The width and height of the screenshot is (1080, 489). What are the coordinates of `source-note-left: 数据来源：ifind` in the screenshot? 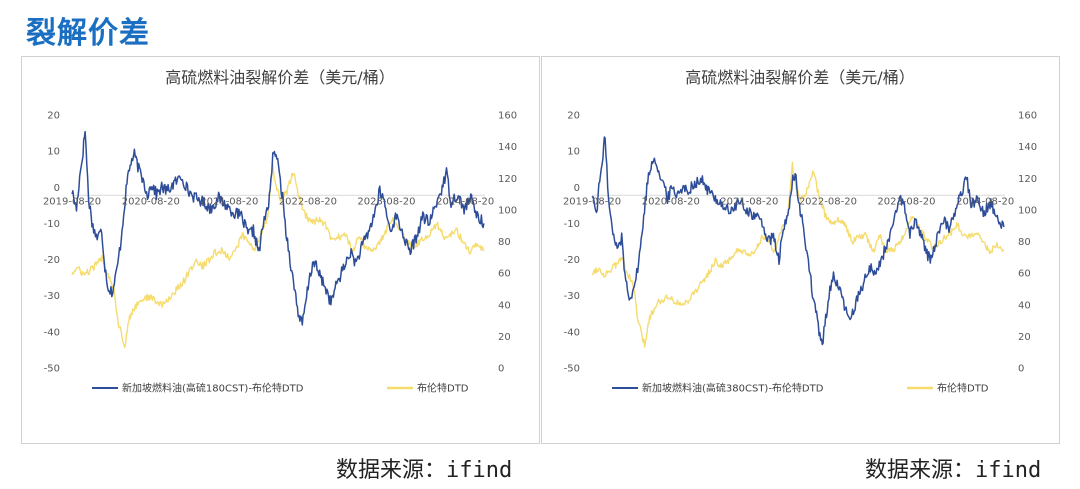 It's located at (424, 470).